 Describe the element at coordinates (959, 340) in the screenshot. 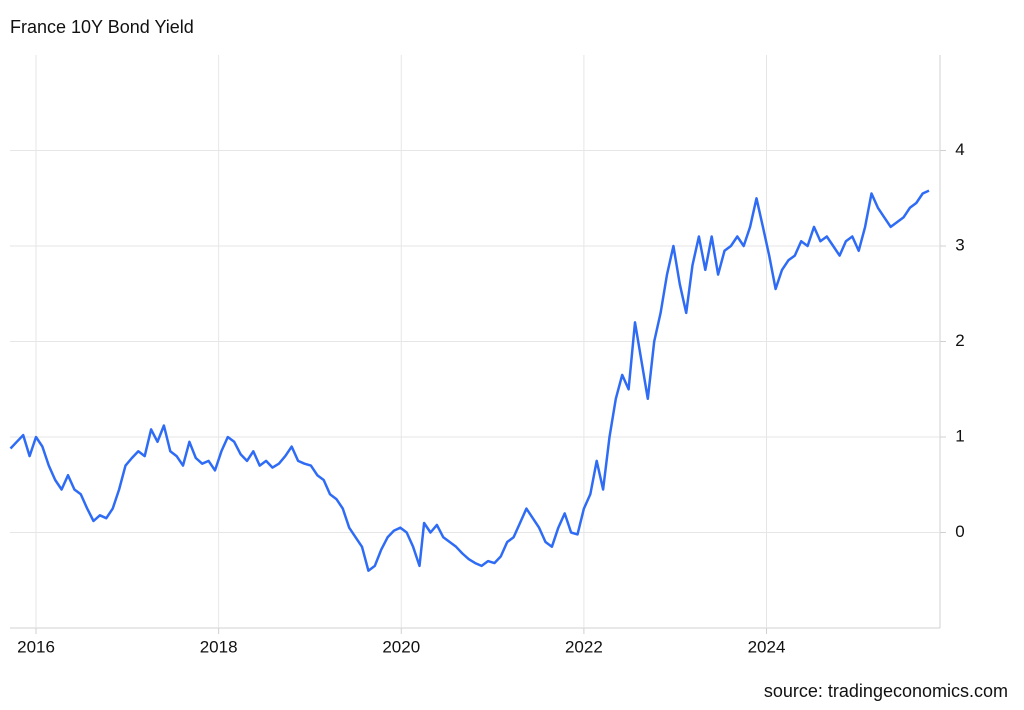

I see `y-tick-label: 2` at that location.